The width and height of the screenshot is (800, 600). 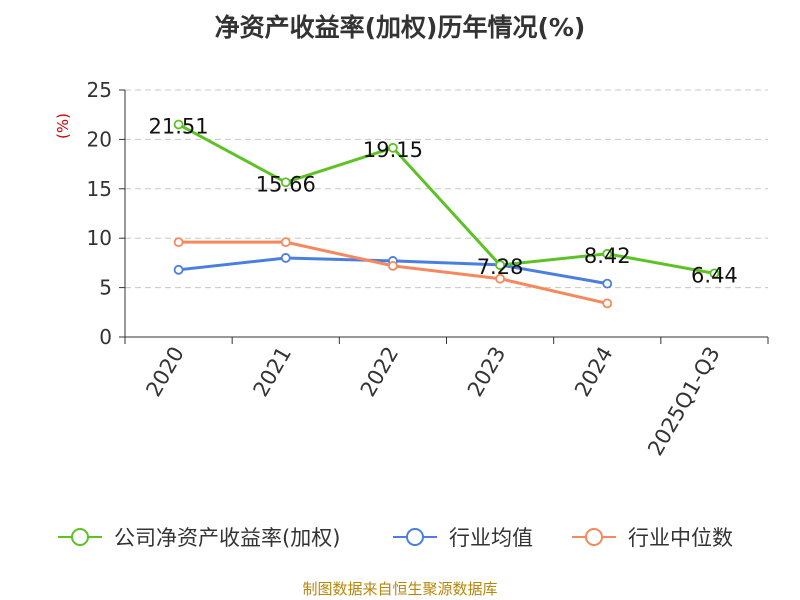 I want to click on x-tick-label: 2020, so click(x=165, y=372).